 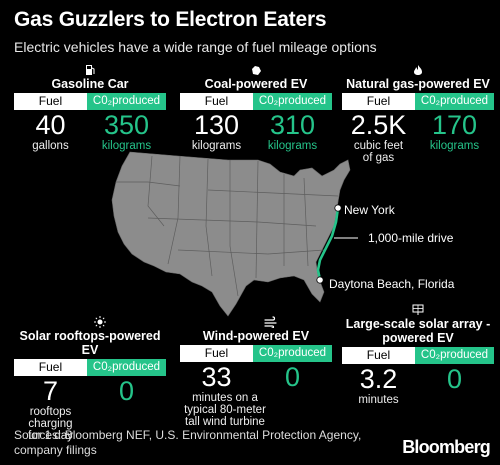 What do you see at coordinates (378, 379) in the screenshot?
I see `fuel-value: 3.2` at bounding box center [378, 379].